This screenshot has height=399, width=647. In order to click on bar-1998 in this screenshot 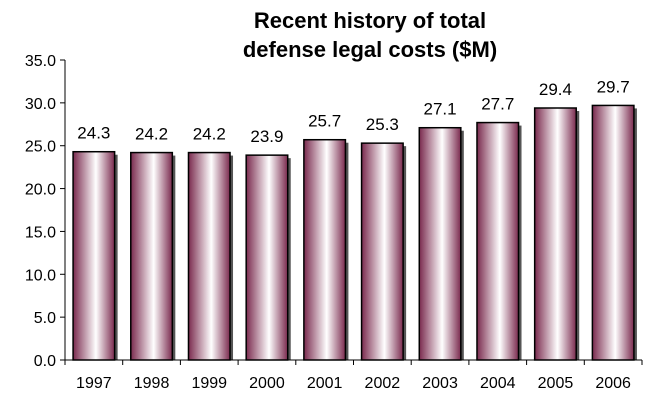, I will do `click(152, 256)`.